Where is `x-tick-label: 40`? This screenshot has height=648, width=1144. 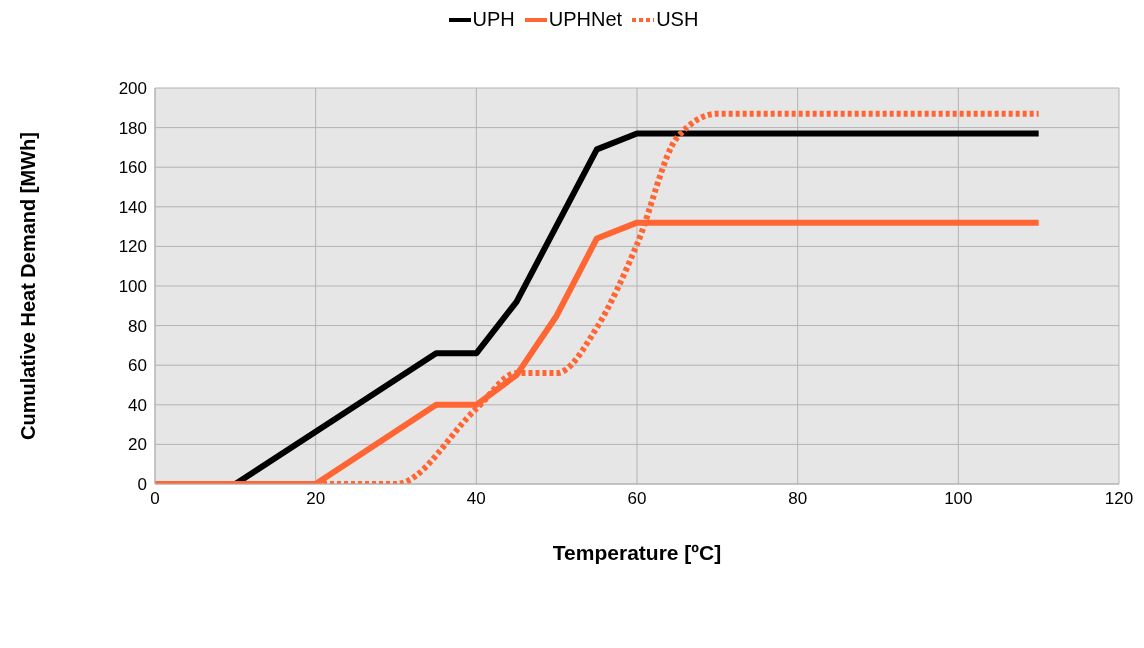
x-tick-label: 40 is located at coordinates (476, 499).